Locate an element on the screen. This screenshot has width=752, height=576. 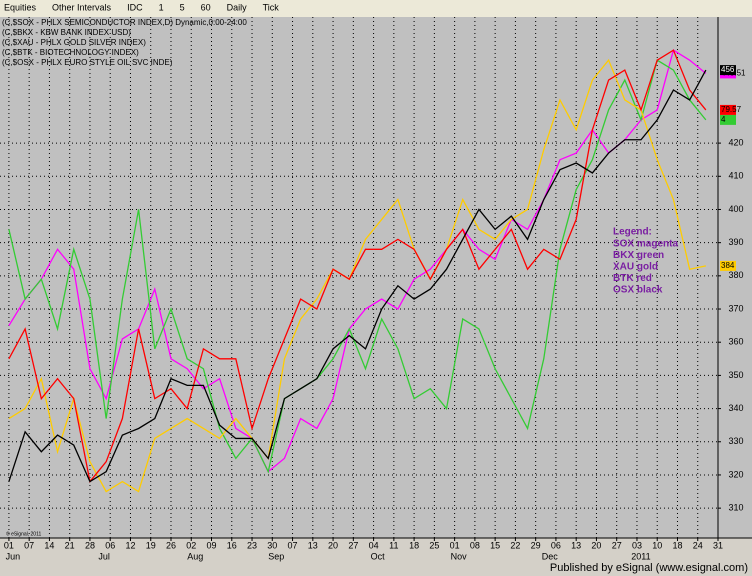
x-tick-label: 10 is located at coordinates (657, 545).